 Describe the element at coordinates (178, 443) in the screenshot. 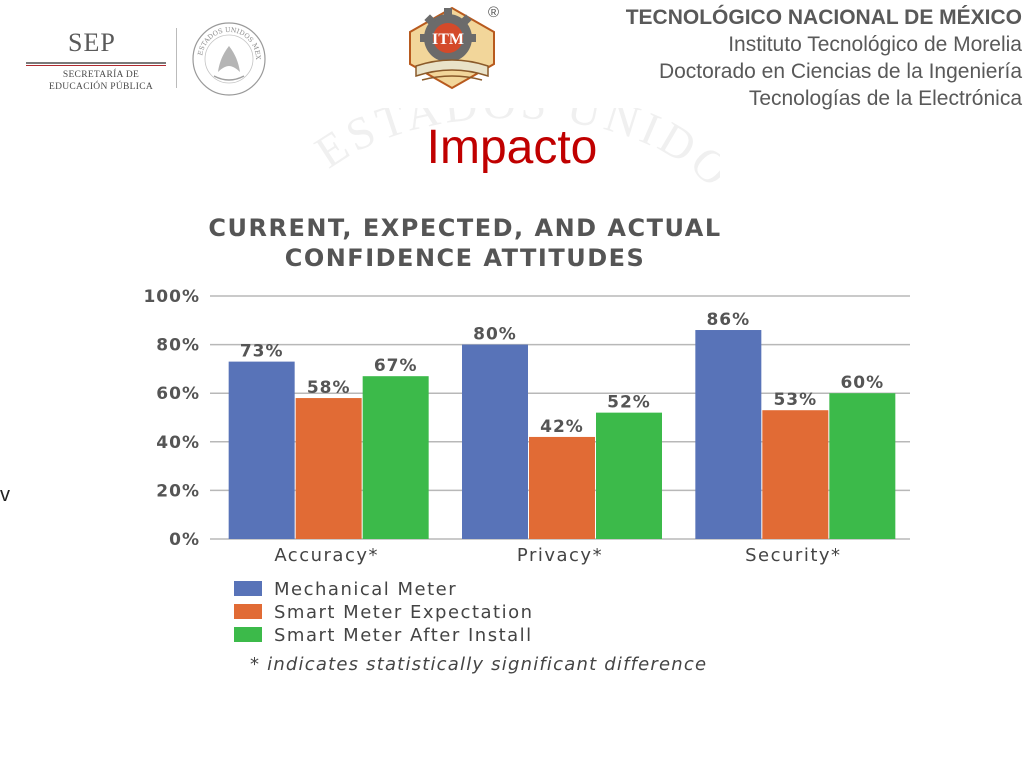

I see `y-tick-label: 40%` at that location.